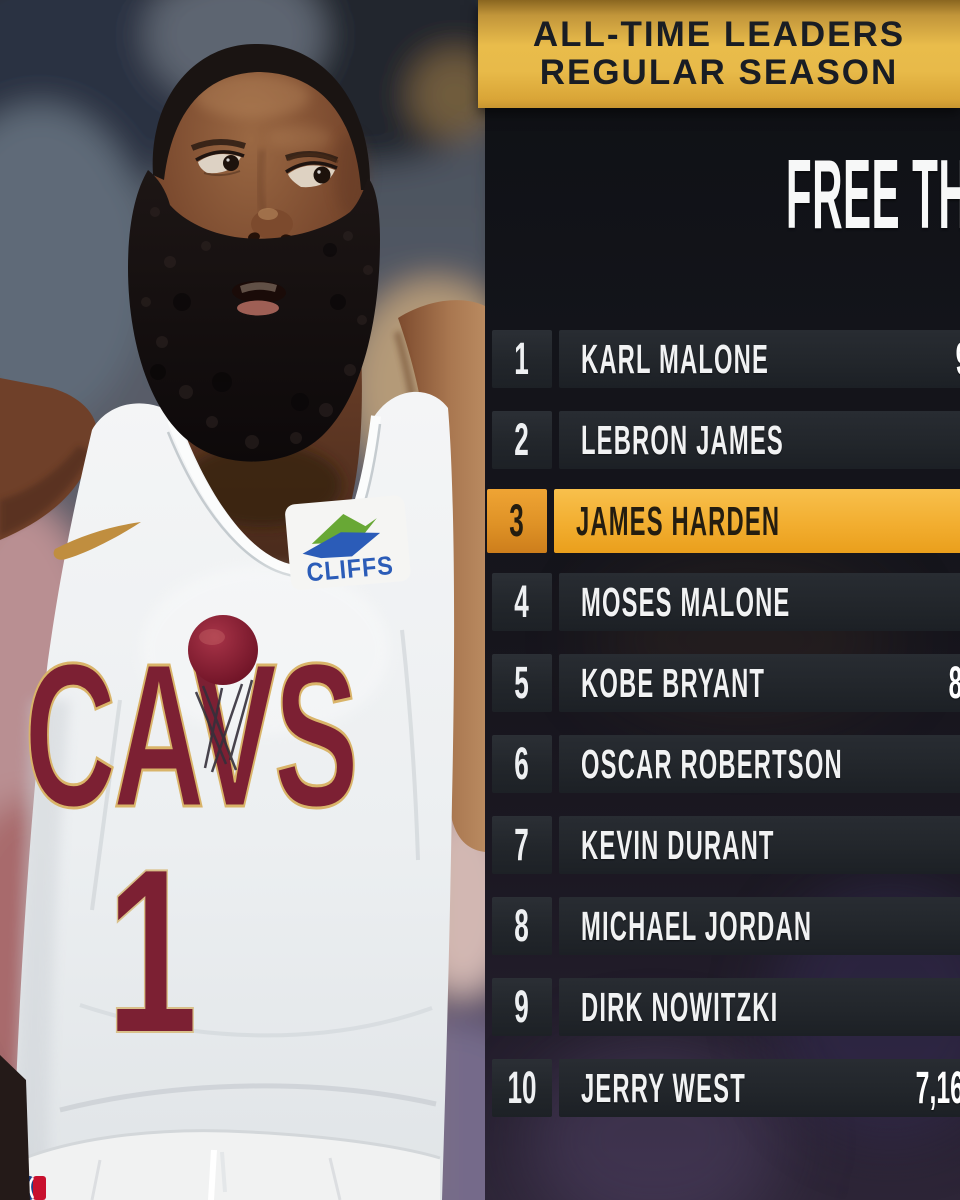 The height and width of the screenshot is (1200, 960). I want to click on player-cell: LEBRON JAMES 8,810, so click(759, 440).